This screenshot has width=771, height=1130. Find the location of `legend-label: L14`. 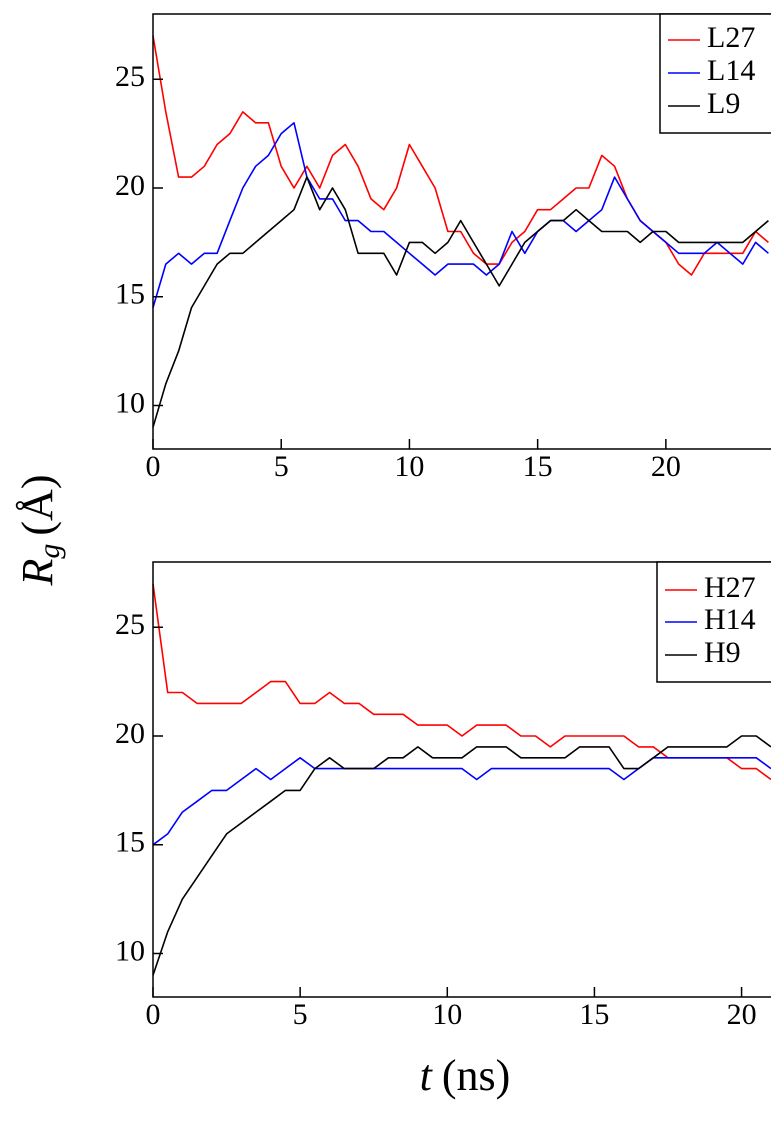

legend-label: L14 is located at coordinates (731, 70).